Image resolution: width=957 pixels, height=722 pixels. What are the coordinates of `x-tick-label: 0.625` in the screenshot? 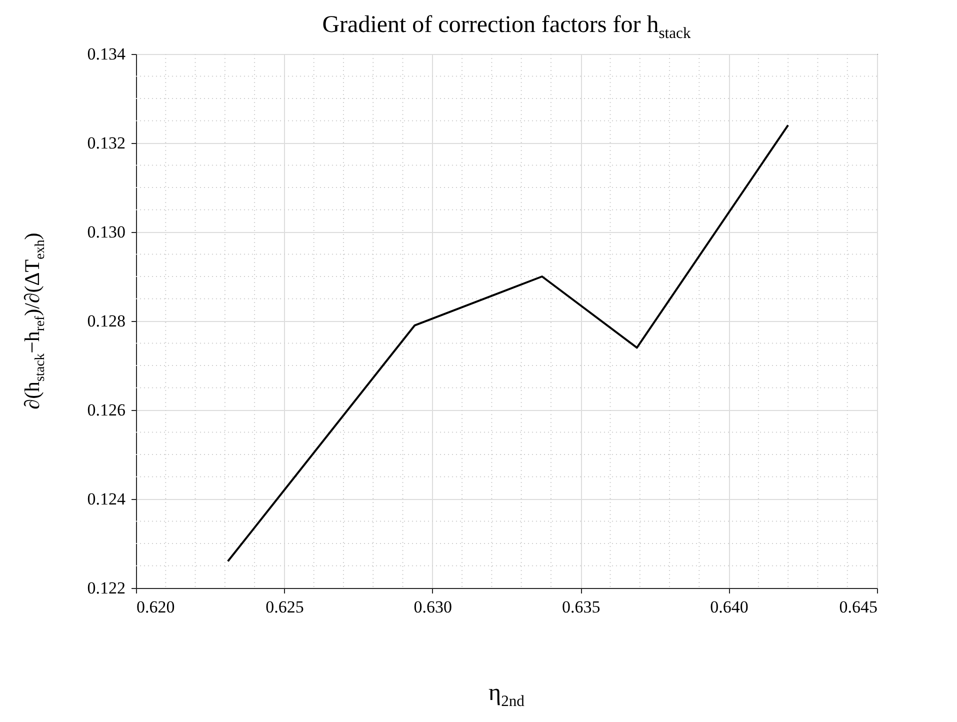 It's located at (285, 607).